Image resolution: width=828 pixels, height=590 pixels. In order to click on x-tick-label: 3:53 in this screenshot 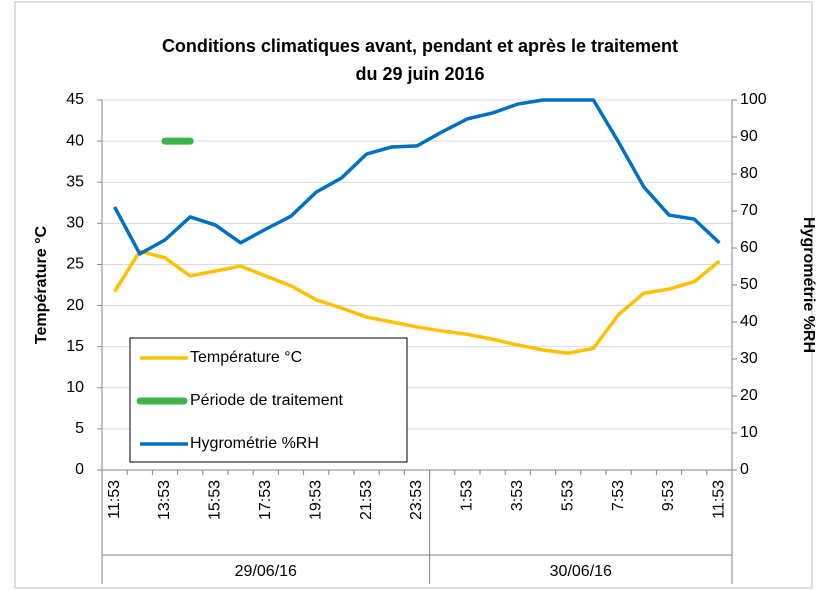, I will do `click(517, 495)`.